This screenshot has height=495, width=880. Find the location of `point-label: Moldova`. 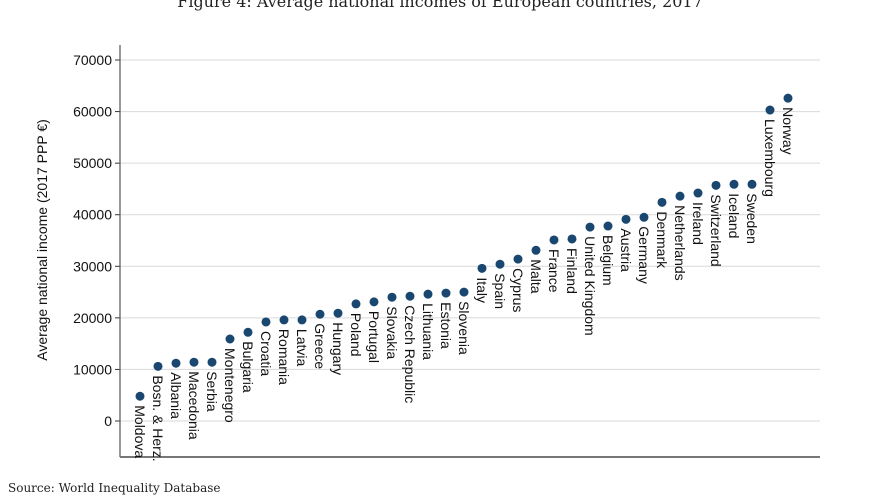

point-label: Moldova is located at coordinates (140, 431).